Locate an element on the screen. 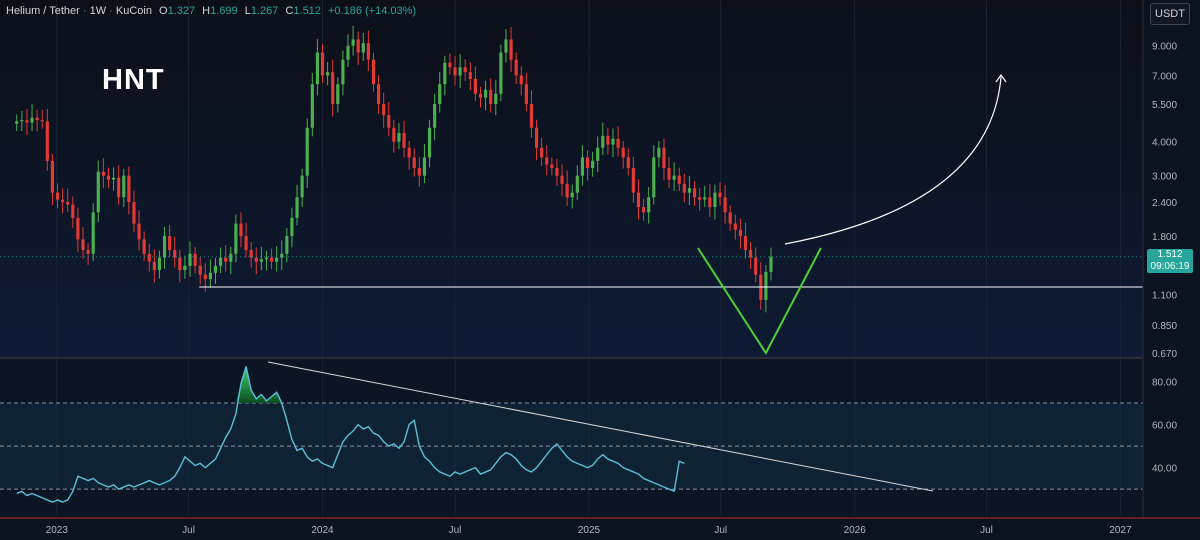 The height and width of the screenshot is (540, 1200). interval-label: 1W is located at coordinates (98, 11).